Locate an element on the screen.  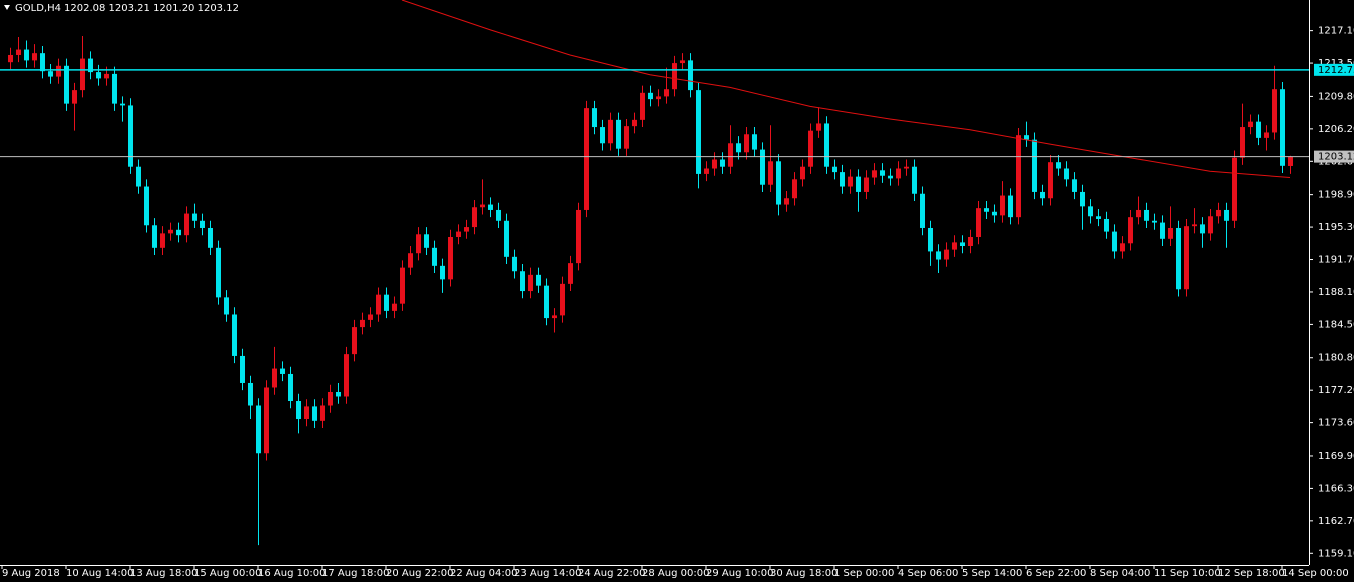
y-tick-label: 1188.10 is located at coordinates (1336, 292).